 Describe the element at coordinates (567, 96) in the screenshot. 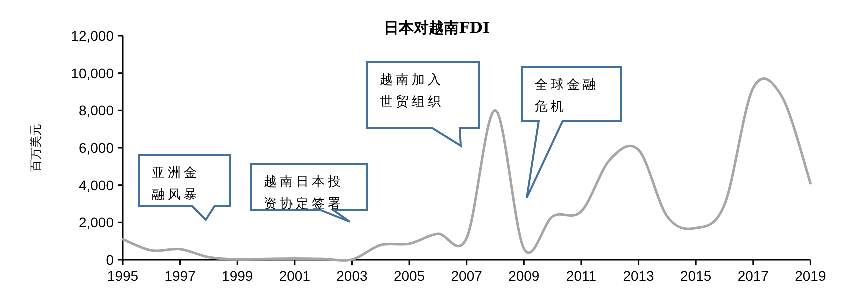

I see `annotation: 全球金融危机` at that location.